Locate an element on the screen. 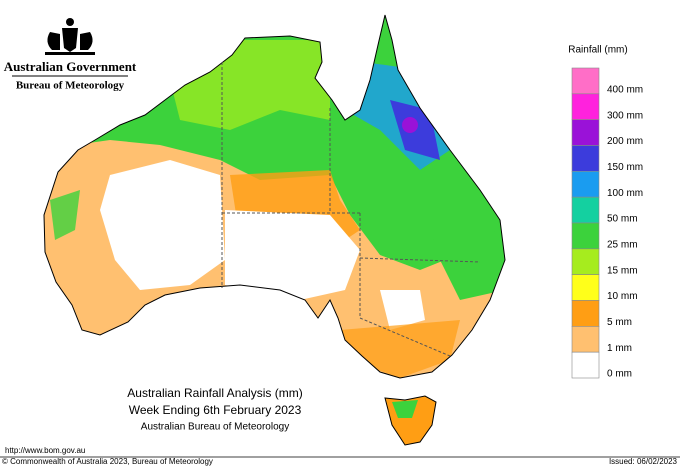 The image size is (680, 467). legend-label: 15 mm is located at coordinates (622, 270).